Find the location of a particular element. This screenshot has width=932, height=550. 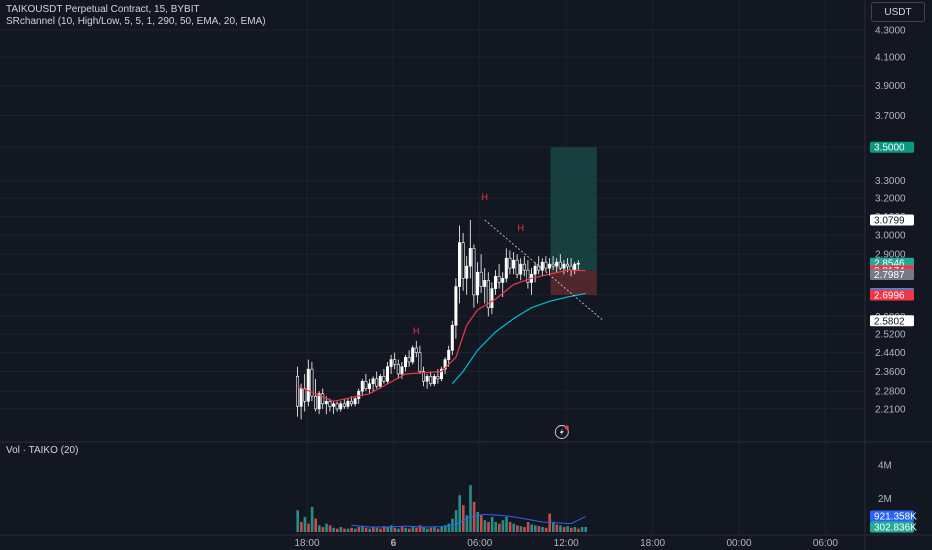

price-tag-bg is located at coordinates (892, 147).